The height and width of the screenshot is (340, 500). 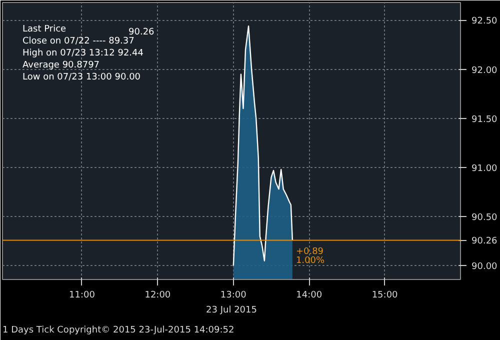 What do you see at coordinates (231, 311) in the screenshot?
I see `x-axis-title: 23 Jul 2015` at bounding box center [231, 311].